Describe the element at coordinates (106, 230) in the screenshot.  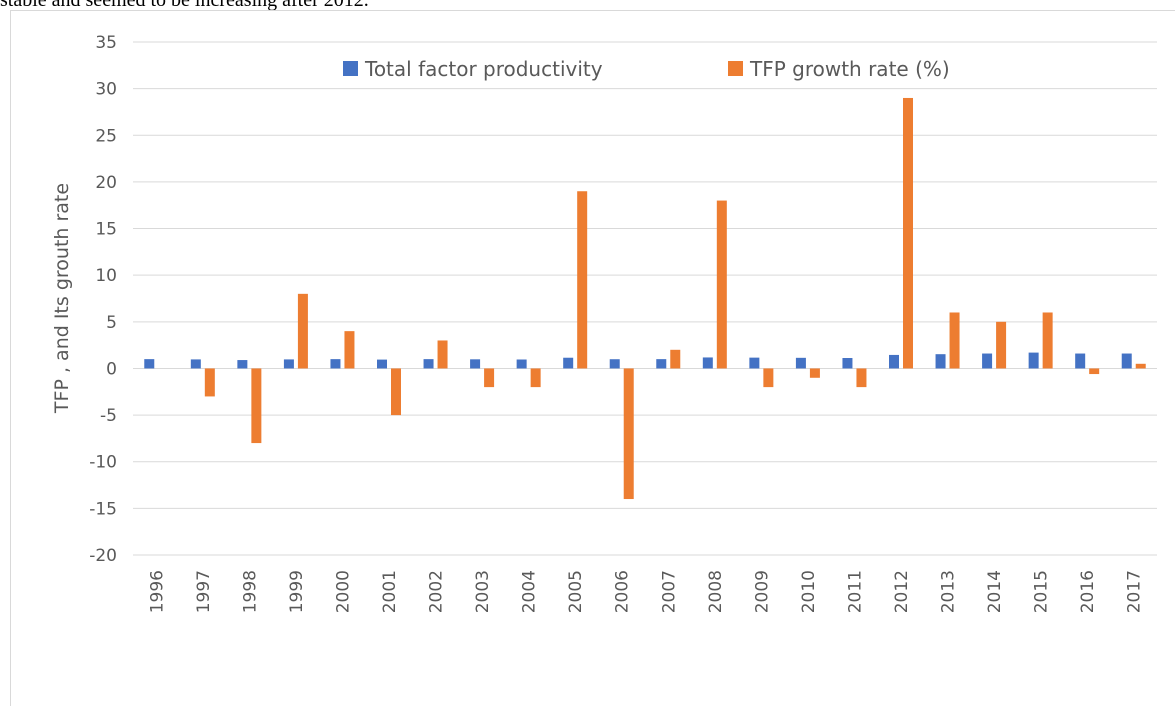
I see `y-tick-label: 15` at that location.